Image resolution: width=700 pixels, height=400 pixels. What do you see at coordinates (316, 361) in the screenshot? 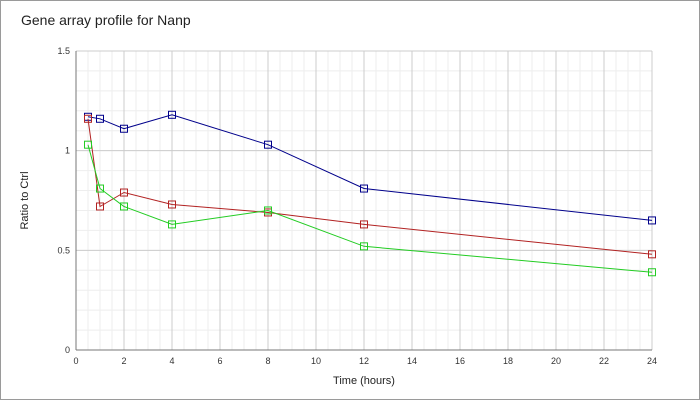
I see `x-tick-label: 10` at bounding box center [316, 361].